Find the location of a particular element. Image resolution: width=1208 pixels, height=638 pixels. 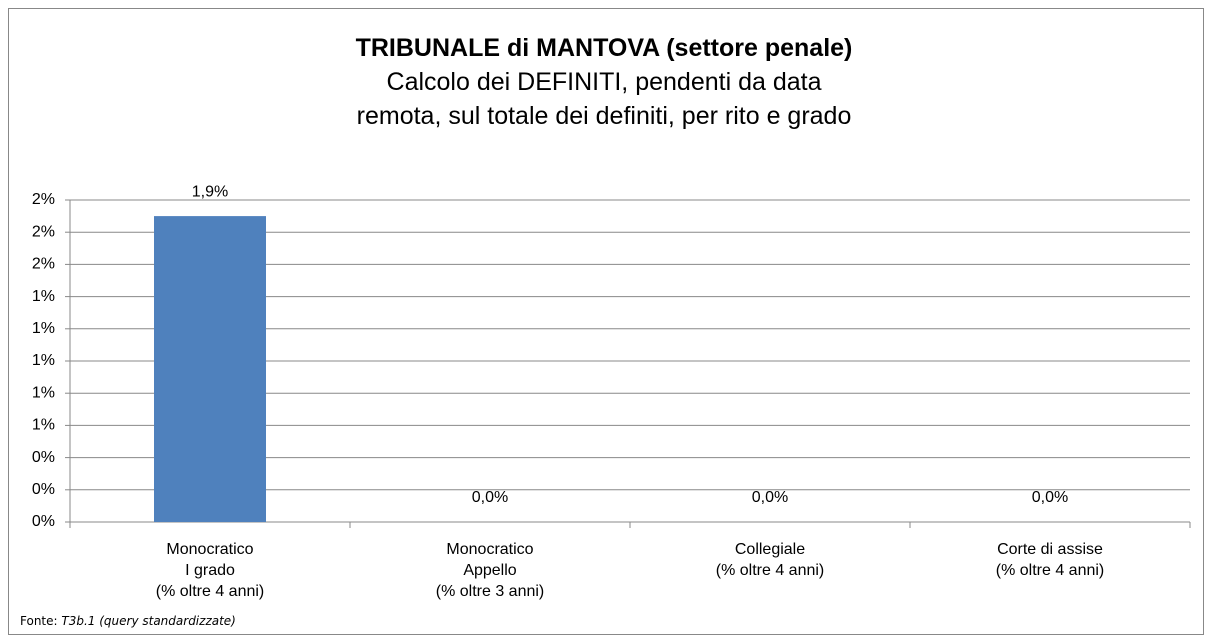

source: Fonte: T3b.1 (query standardizzate) is located at coordinates (128, 621).